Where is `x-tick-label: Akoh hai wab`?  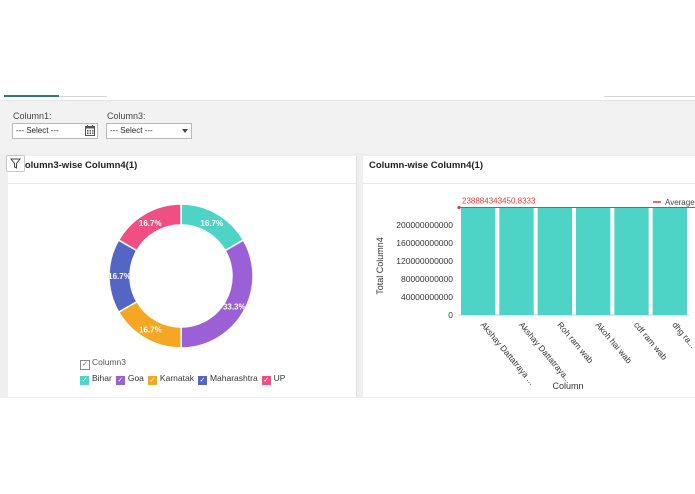 x-tick-label: Akoh hai wab is located at coordinates (614, 343).